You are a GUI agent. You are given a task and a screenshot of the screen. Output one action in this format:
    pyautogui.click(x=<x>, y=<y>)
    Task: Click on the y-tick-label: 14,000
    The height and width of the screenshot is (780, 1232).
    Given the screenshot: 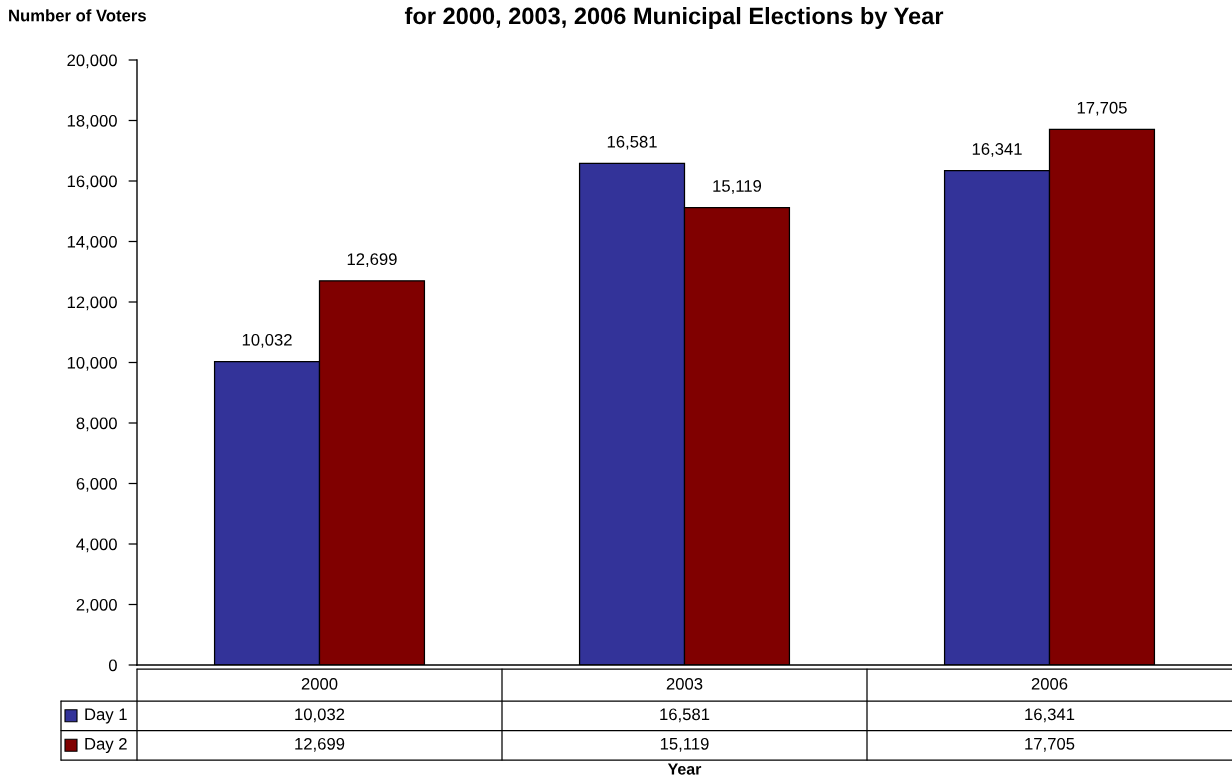 What is the action you would take?
    pyautogui.click(x=92, y=242)
    